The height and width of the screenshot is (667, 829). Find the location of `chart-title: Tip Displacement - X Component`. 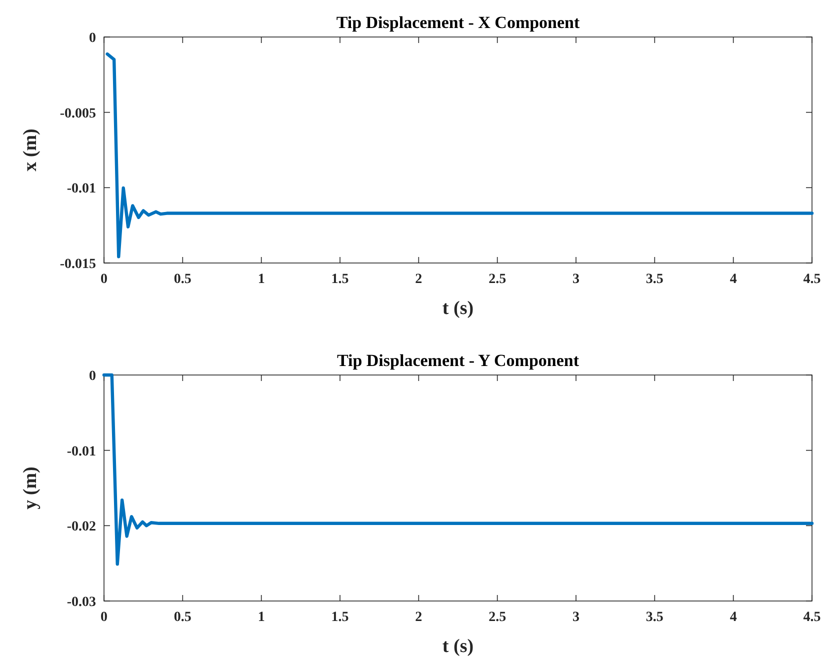

chart-title: Tip Displacement - X Component is located at coordinates (458, 22).